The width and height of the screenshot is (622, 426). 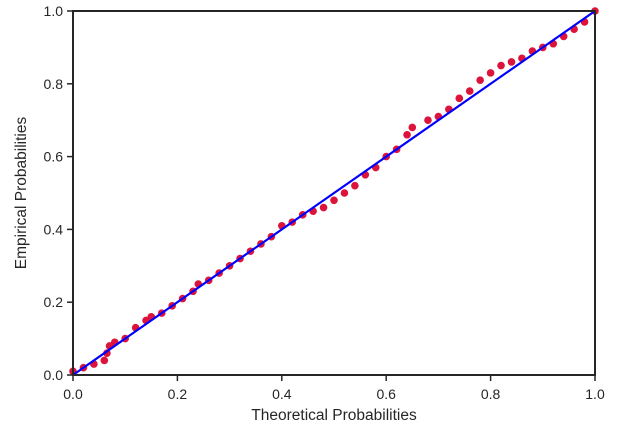 What do you see at coordinates (54, 375) in the screenshot?
I see `y-tick-label: 0.0` at bounding box center [54, 375].